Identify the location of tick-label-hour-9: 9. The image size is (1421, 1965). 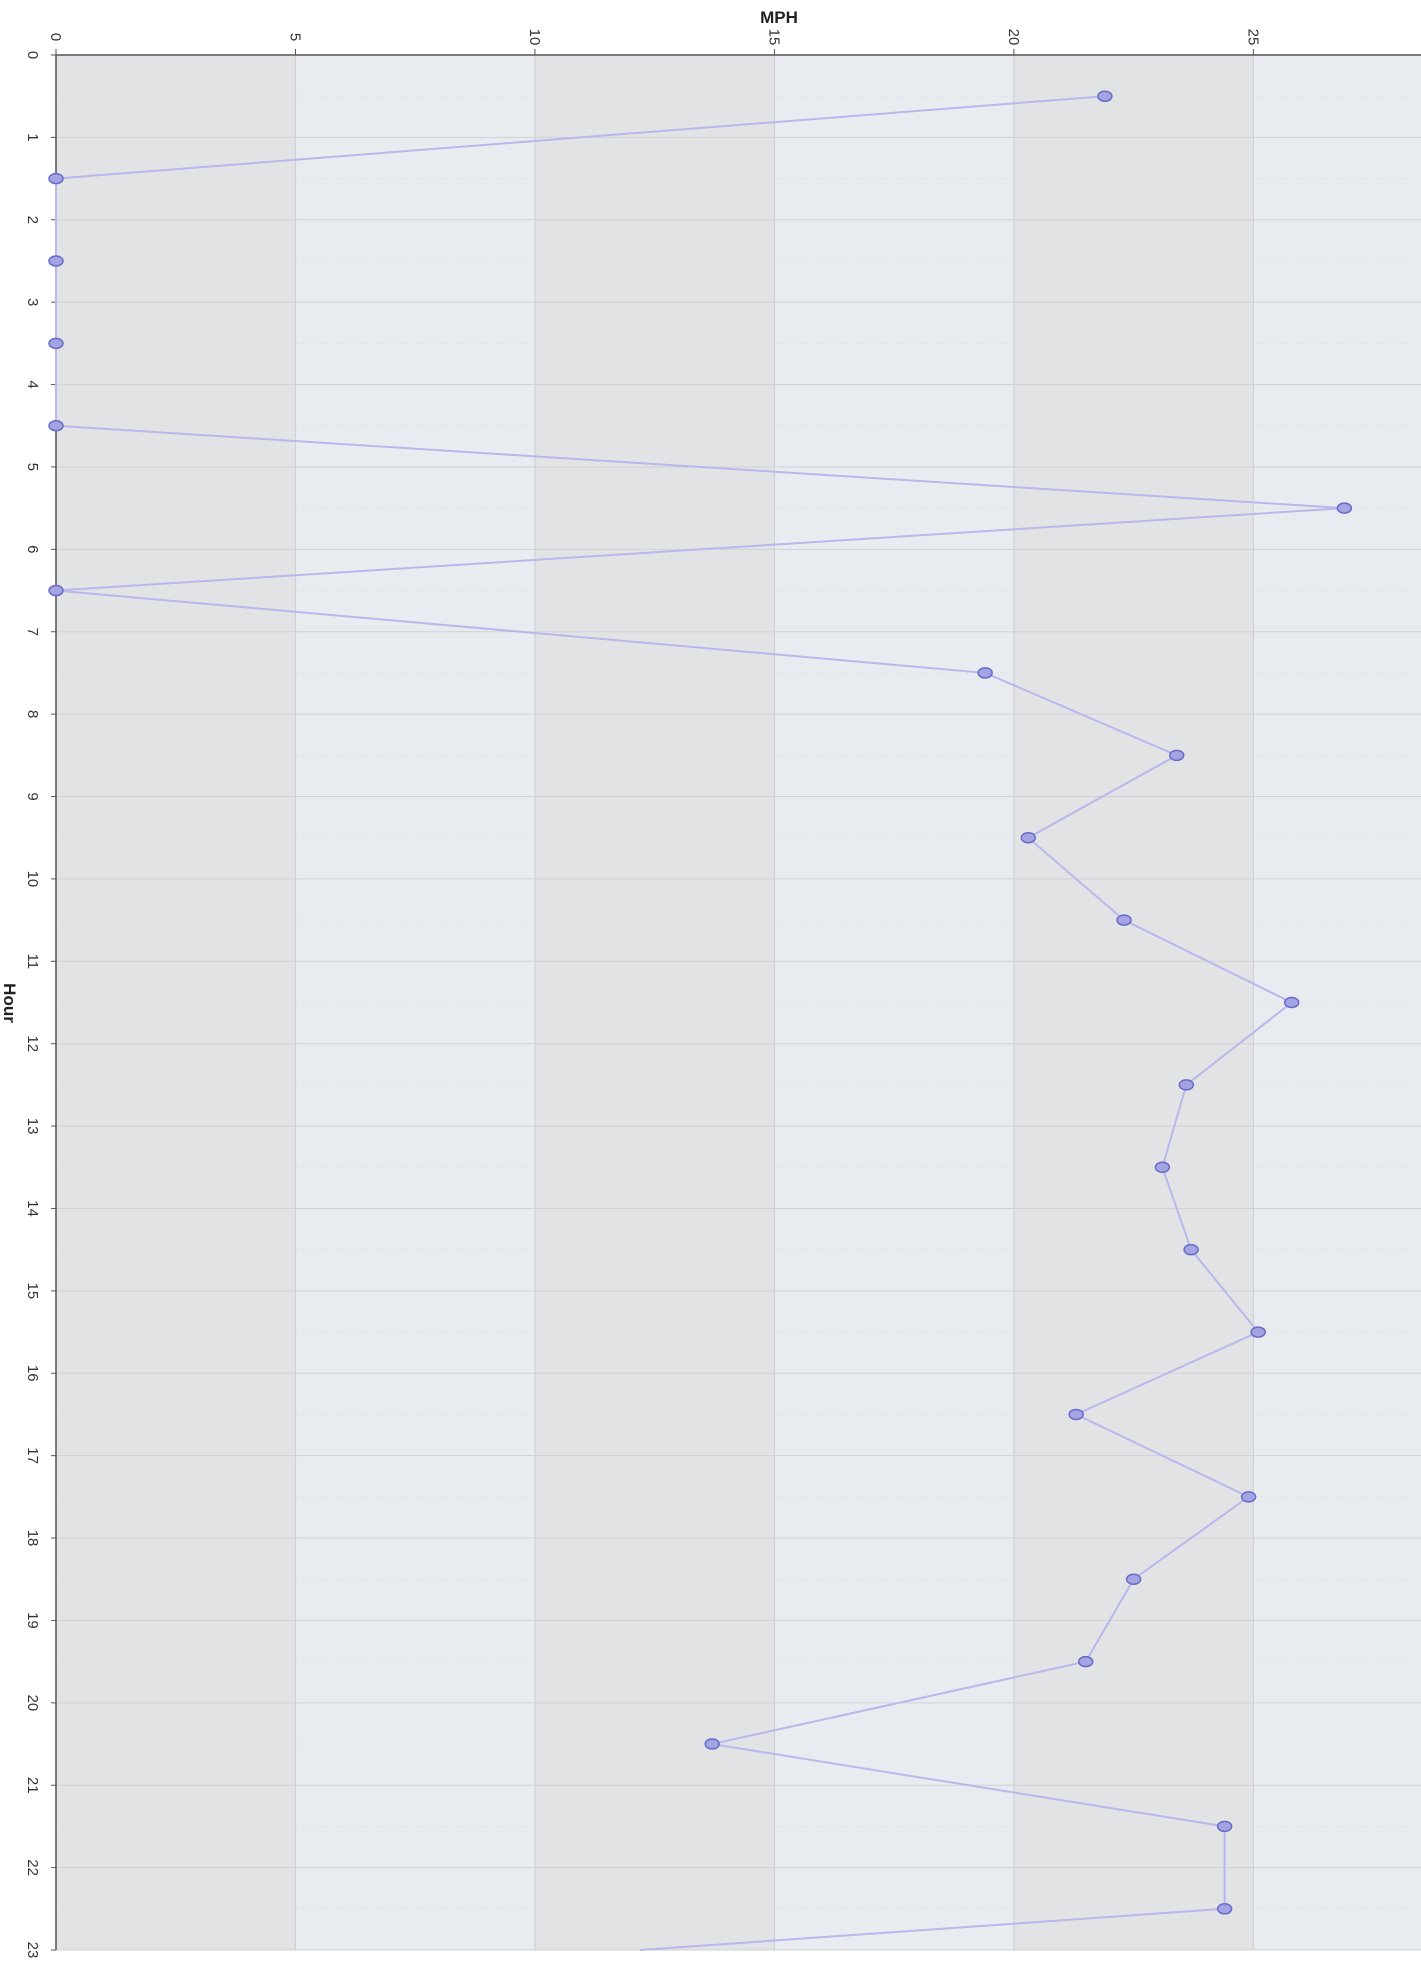
(32, 796).